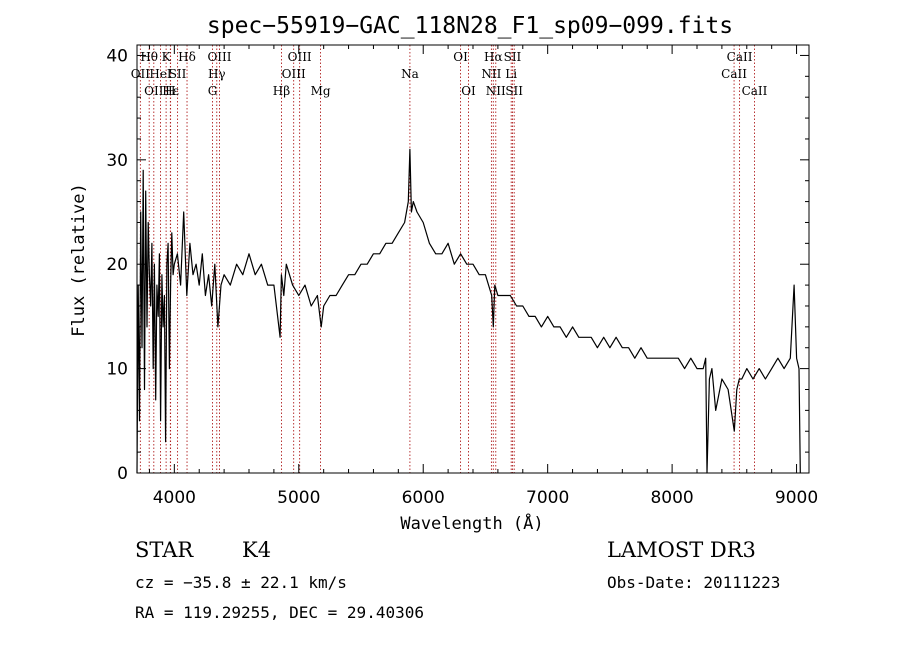  Describe the element at coordinates (493, 57) in the screenshot. I see `line-marker-label: Hα` at that location.